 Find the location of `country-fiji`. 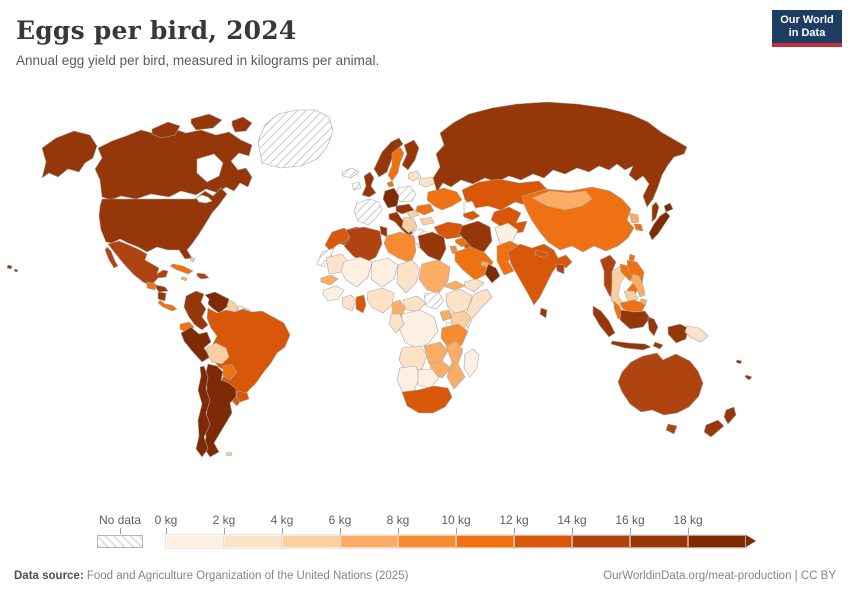

country-fiji is located at coordinates (739, 362).